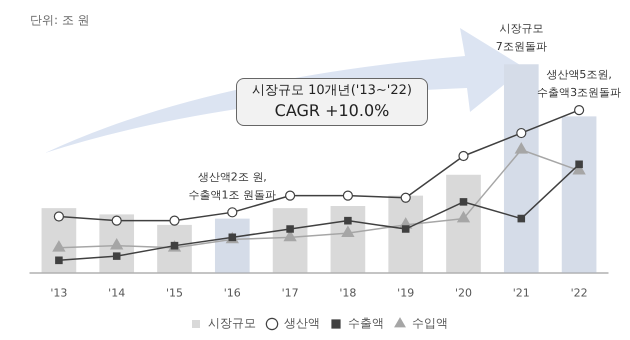  I want to click on legend-label: 수출액, so click(366, 323).